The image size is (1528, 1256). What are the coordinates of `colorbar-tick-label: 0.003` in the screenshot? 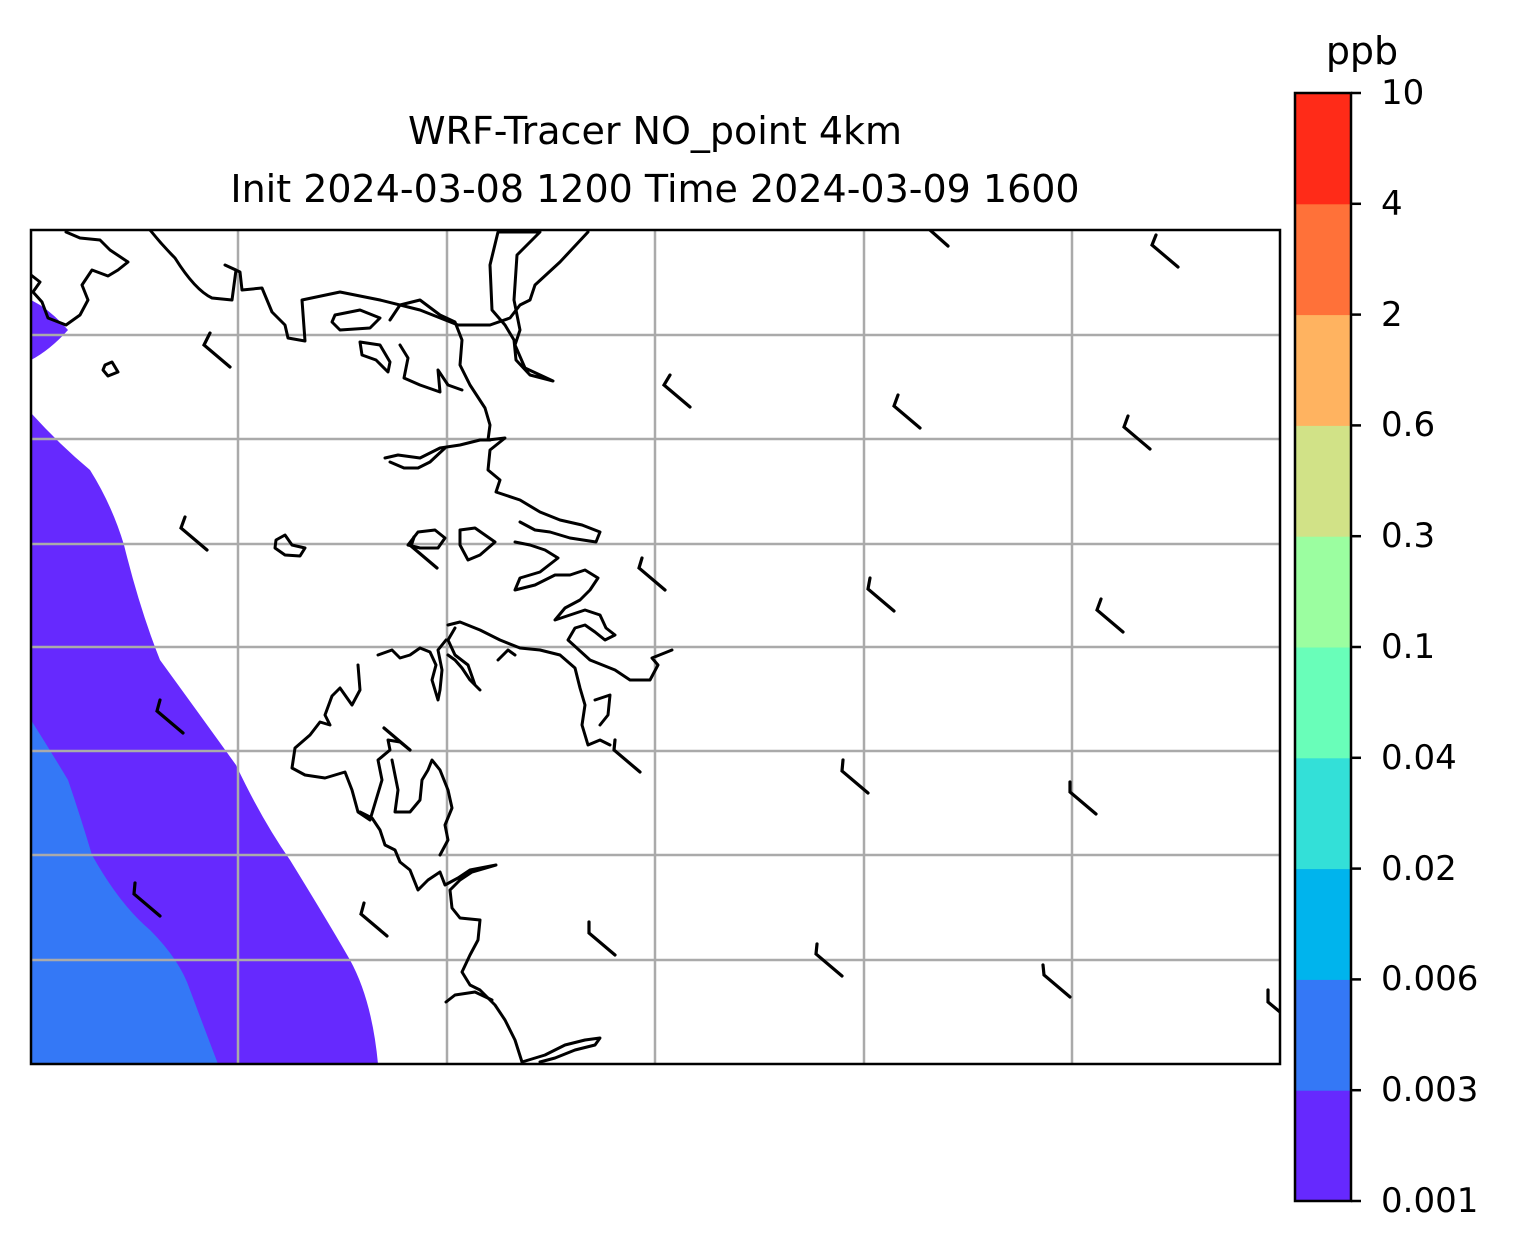 It's located at (1430, 1090).